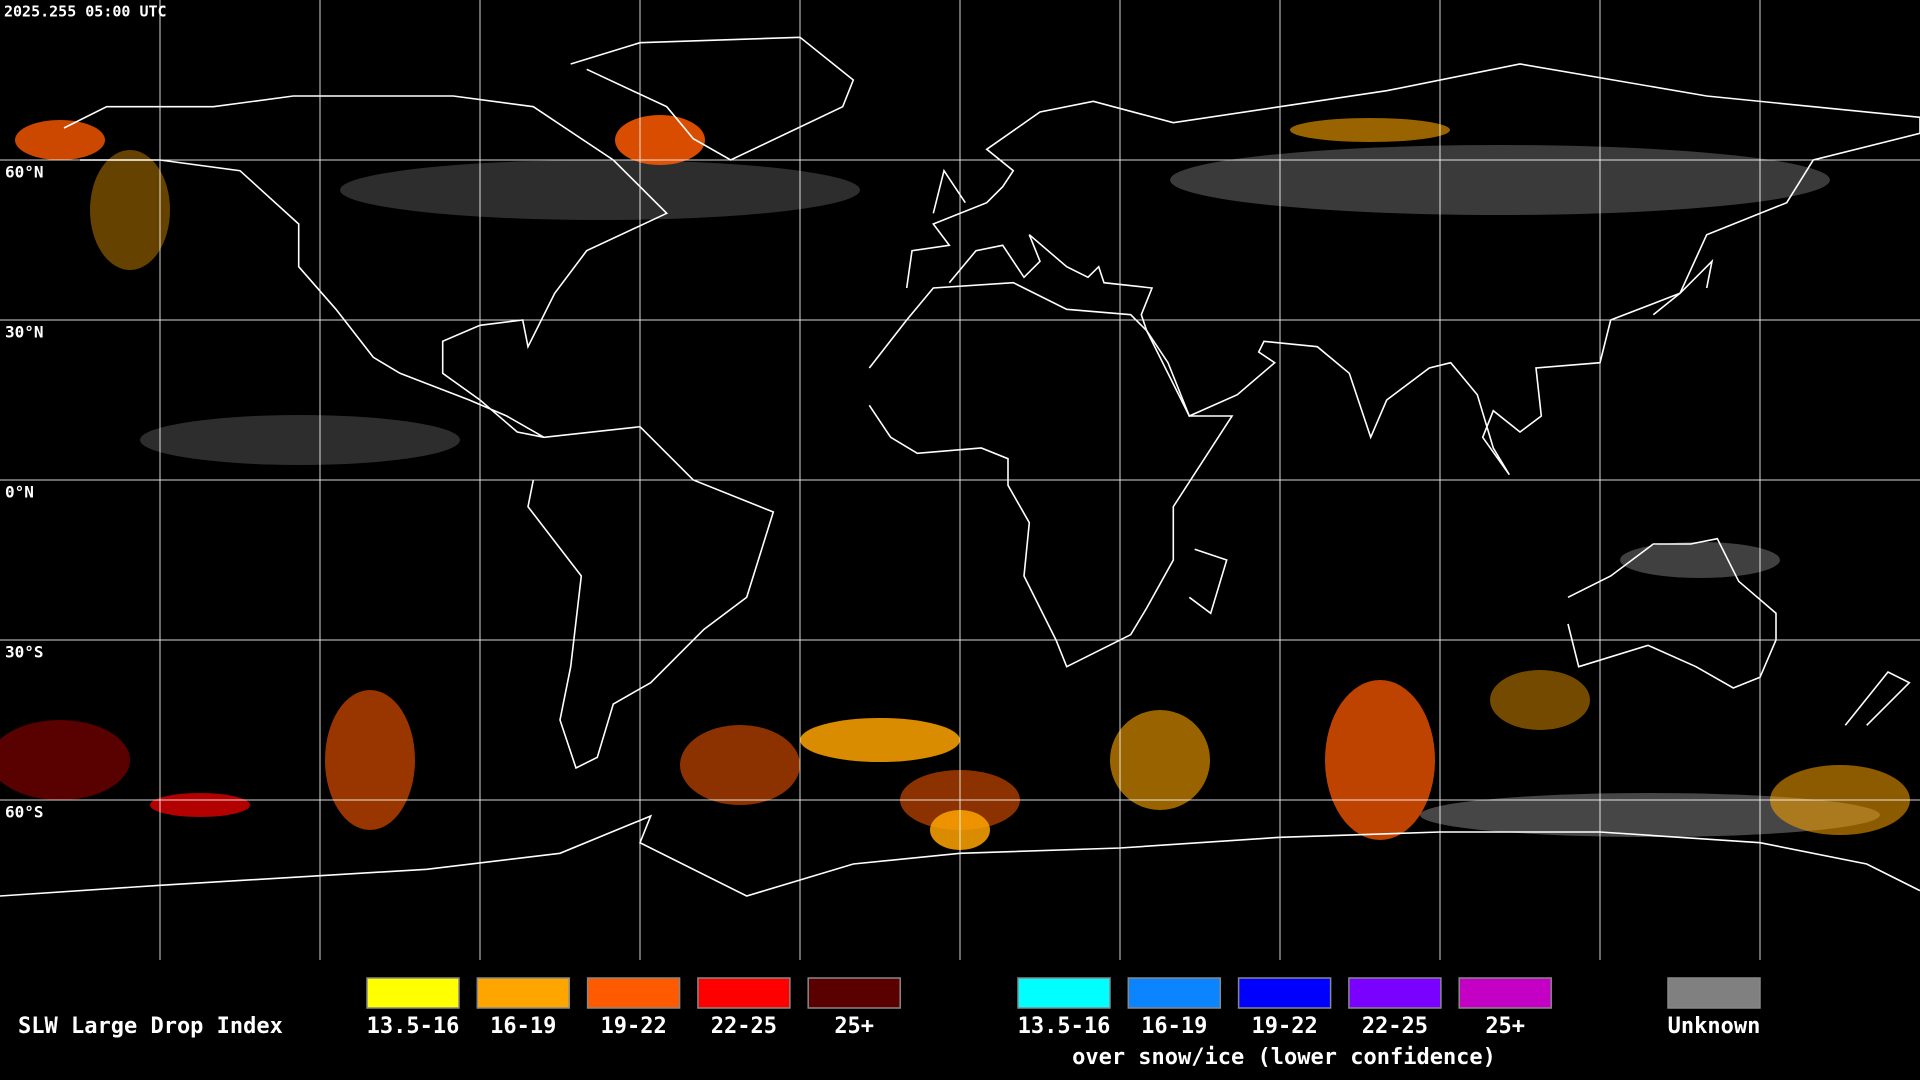 The image size is (1920, 1080). I want to click on latitude-label: 0°N, so click(19, 492).